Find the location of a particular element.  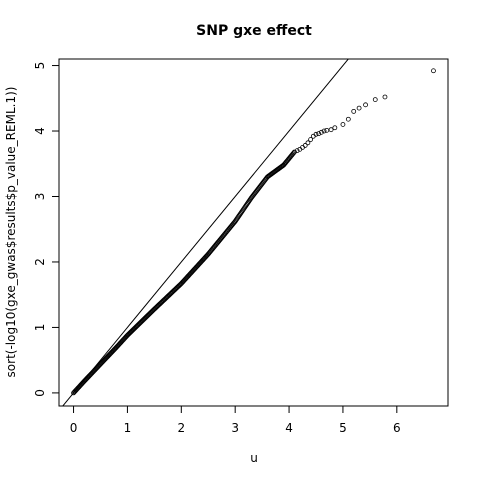

y-tick-label: 5 is located at coordinates (40, 66).